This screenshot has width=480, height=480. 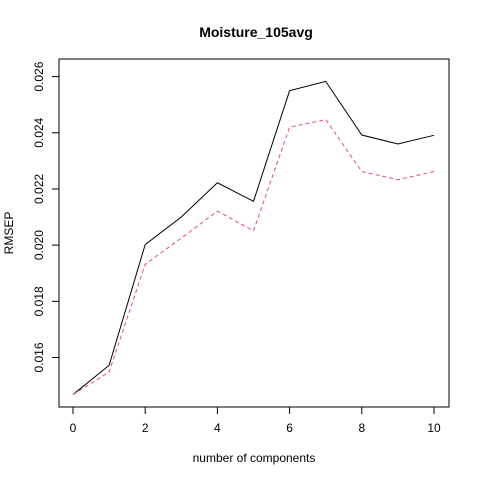 I want to click on x-tick-label: 0, so click(x=73, y=428).